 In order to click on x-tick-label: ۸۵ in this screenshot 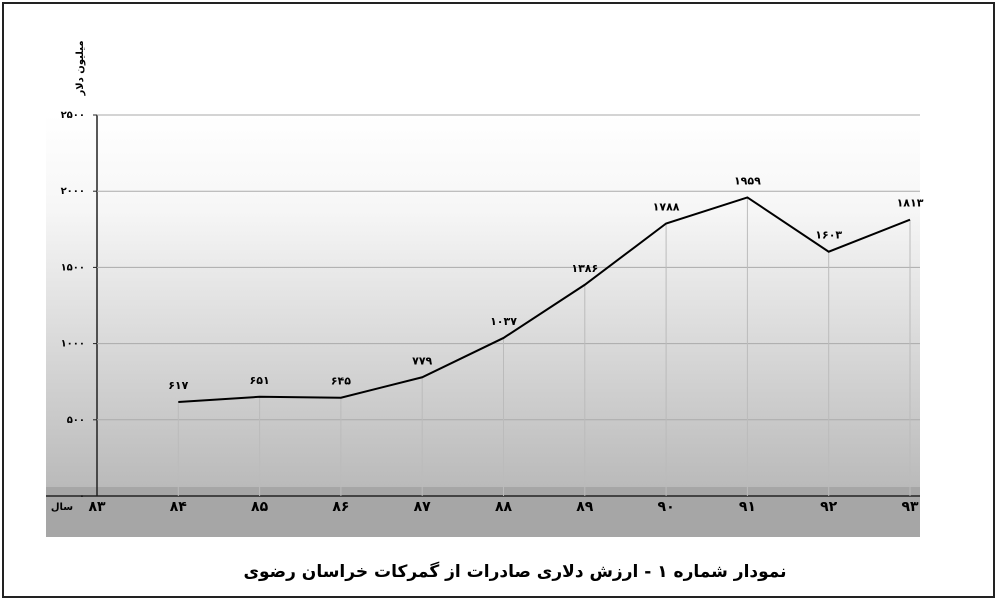, I will do `click(260, 507)`.